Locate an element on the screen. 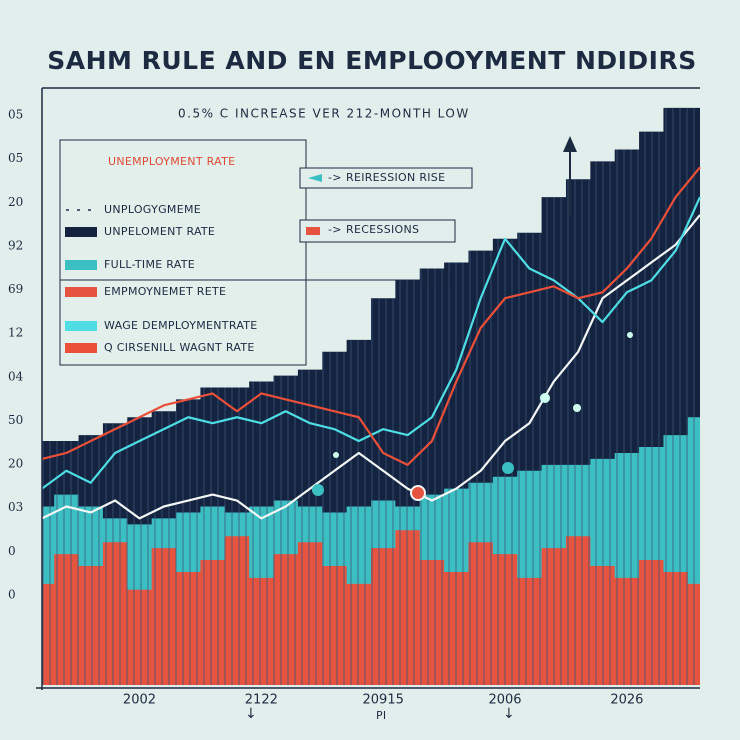 The height and width of the screenshot is (740, 740). annotation: REIRESSION RISE is located at coordinates (395, 177).